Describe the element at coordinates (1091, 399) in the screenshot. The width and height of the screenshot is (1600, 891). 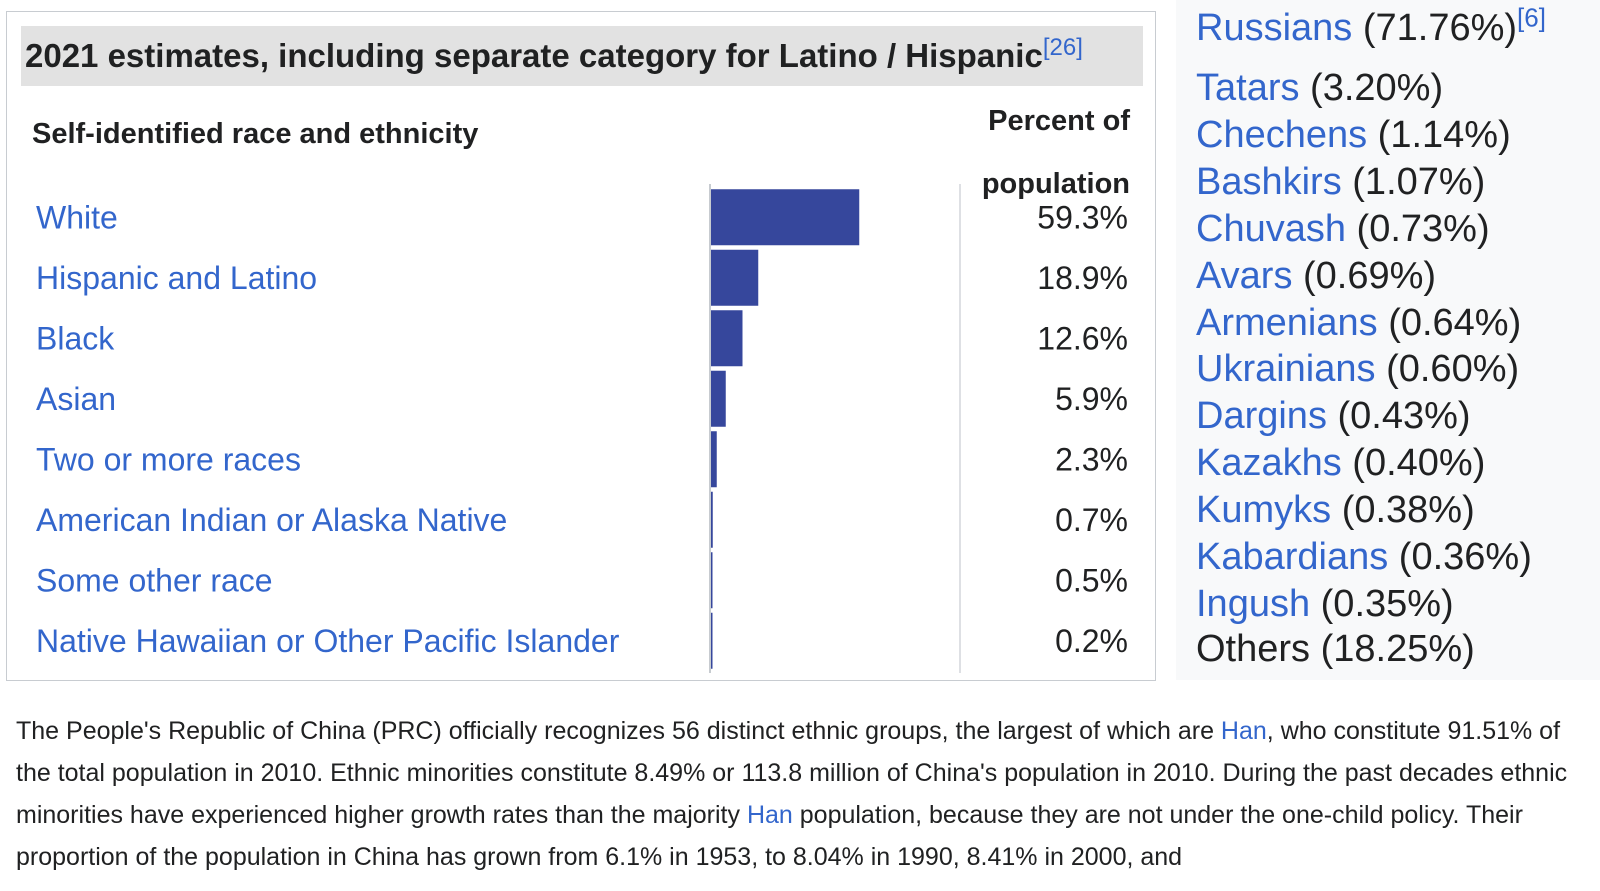
I see `value-label-asian: 5.9%` at that location.